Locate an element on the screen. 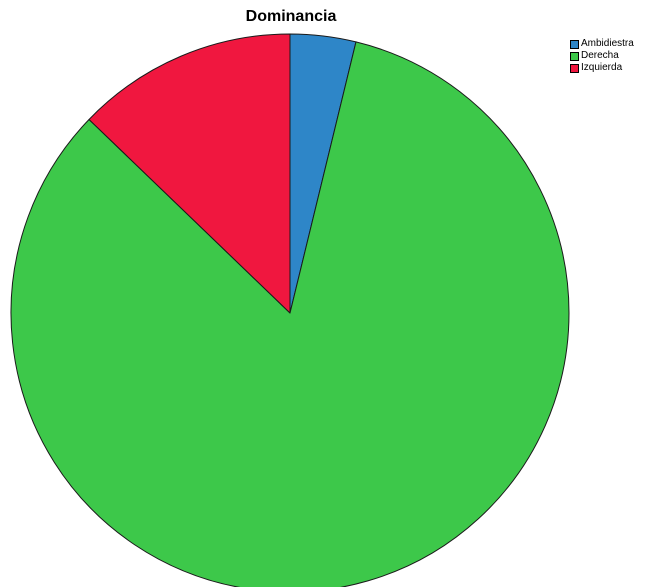 This screenshot has width=656, height=587. pie-slice-izquierda is located at coordinates (189, 173).